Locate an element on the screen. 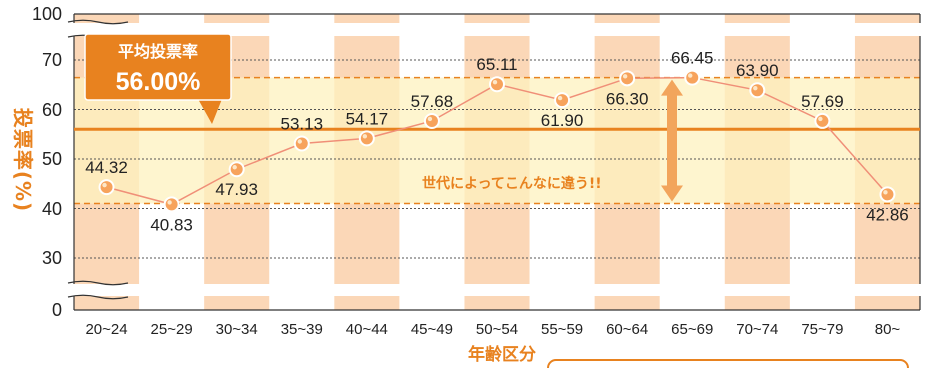 The image size is (931, 368). y-tick-label: 50 is located at coordinates (52, 159).